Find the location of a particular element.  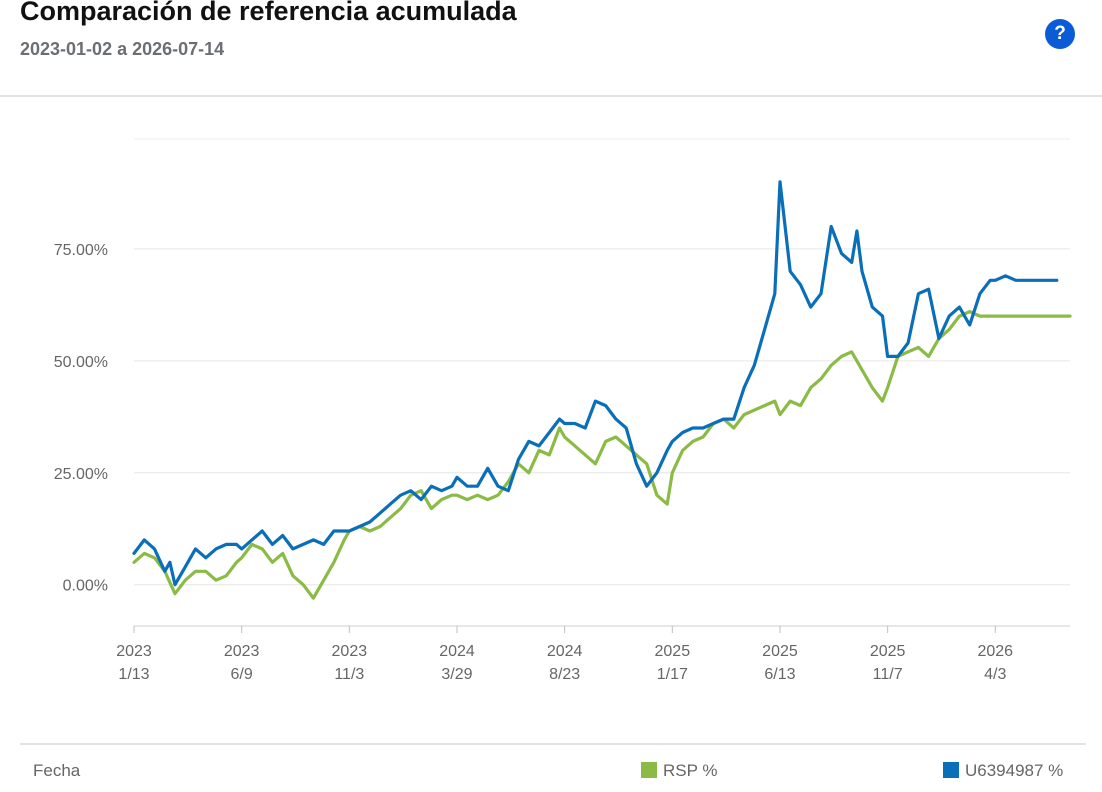

x-tick-label-date: 11/3 is located at coordinates (349, 674).